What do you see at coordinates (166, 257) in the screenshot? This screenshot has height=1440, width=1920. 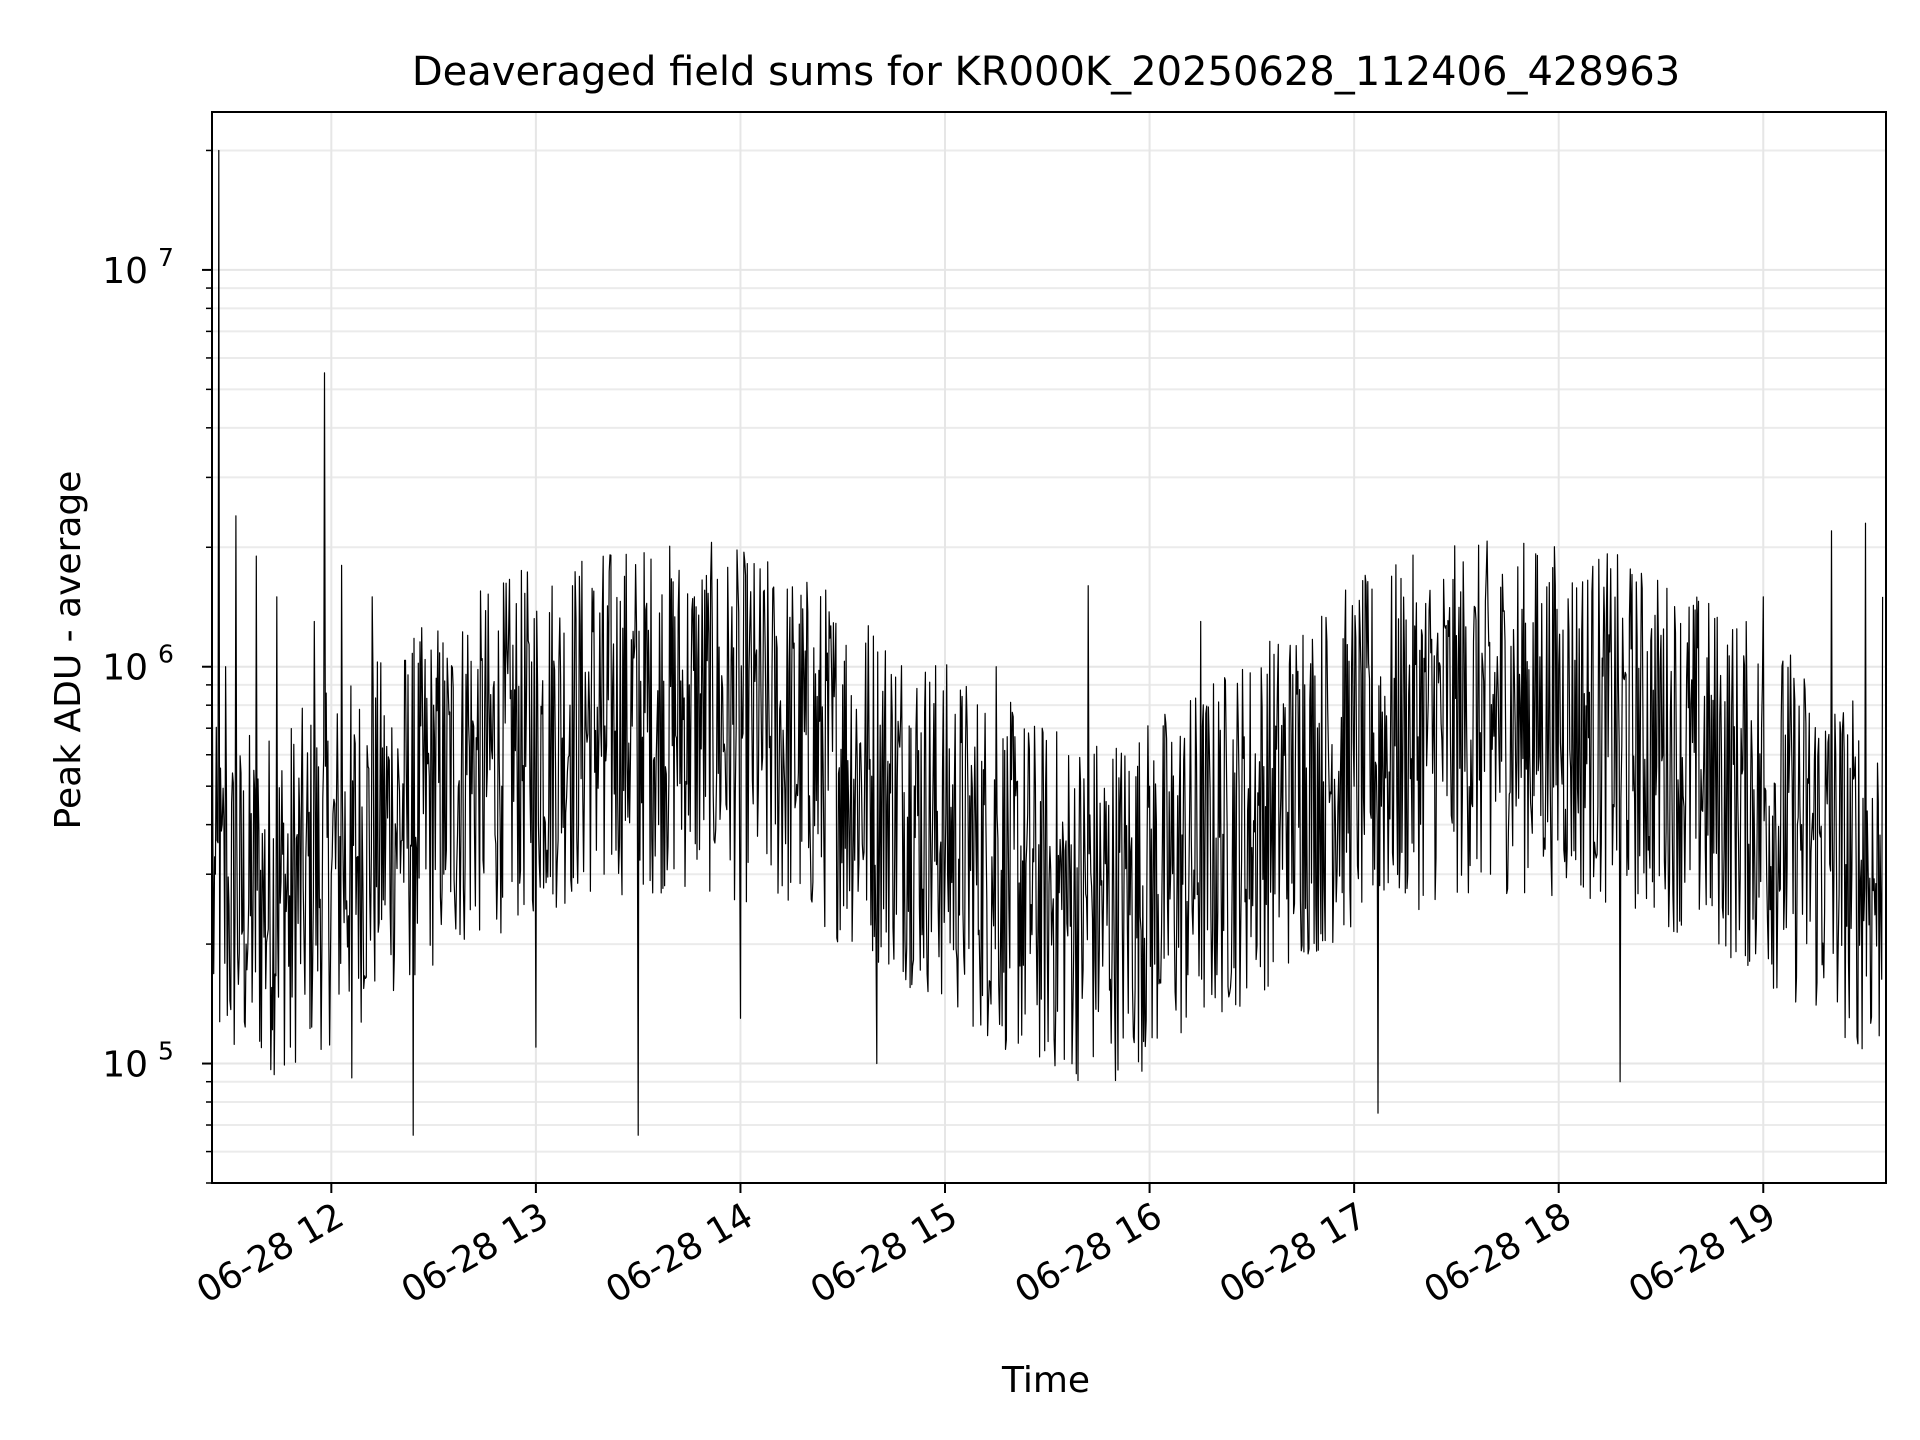 I see `y-tick-exponent: 7` at bounding box center [166, 257].